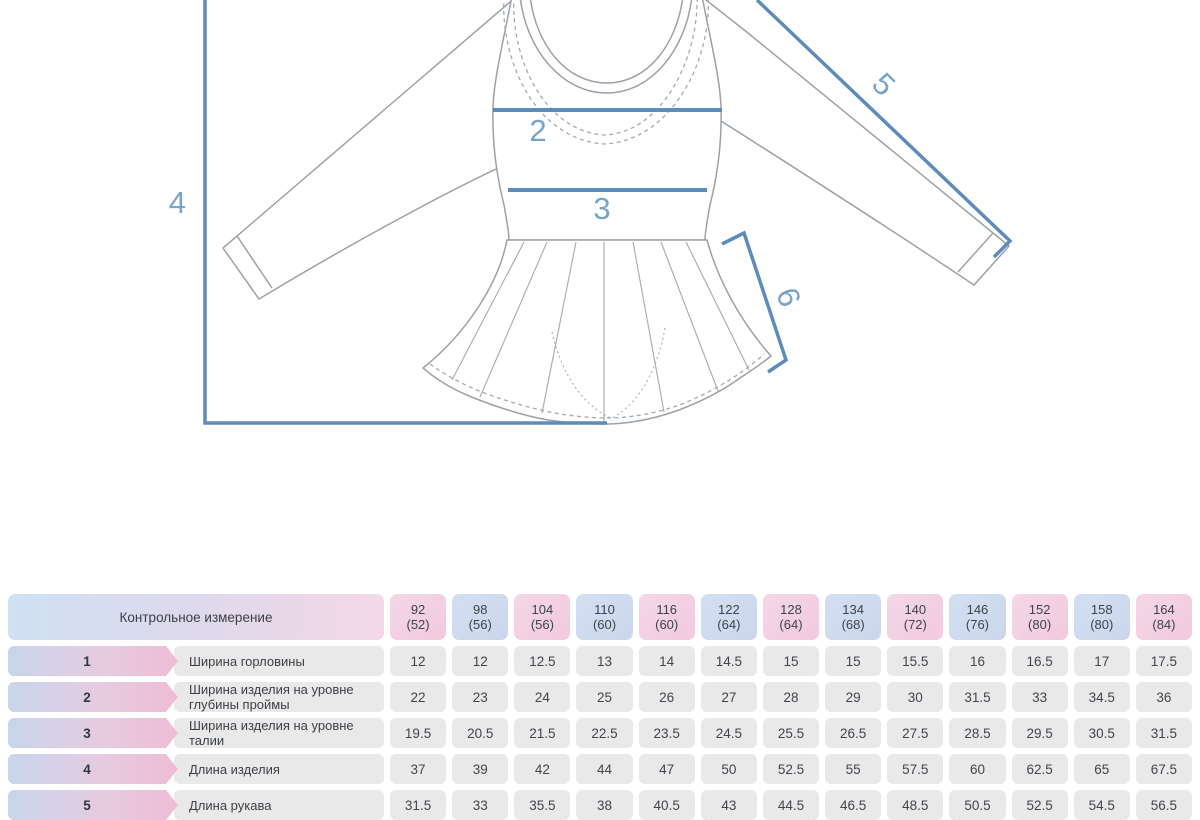  What do you see at coordinates (853, 661) in the screenshot?
I see `measurement-value: 15` at bounding box center [853, 661].